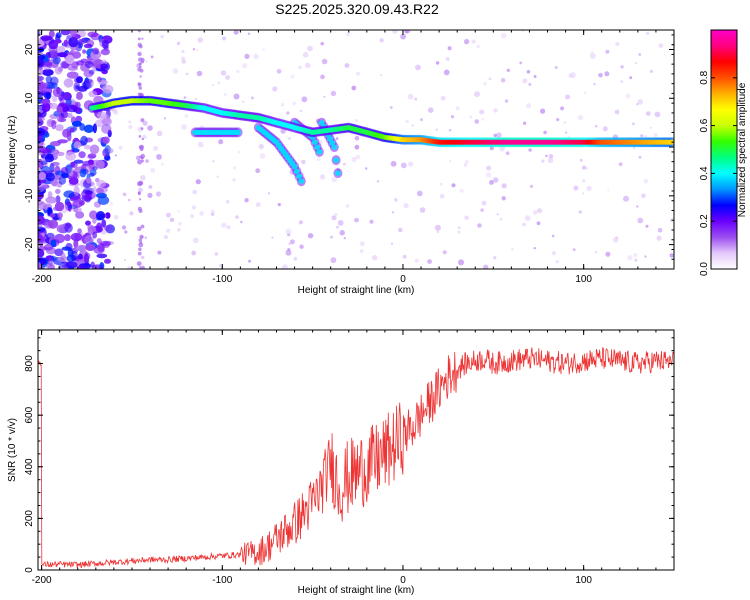  I want to click on spectrogram-secondary-ridge-core, so click(336, 160).